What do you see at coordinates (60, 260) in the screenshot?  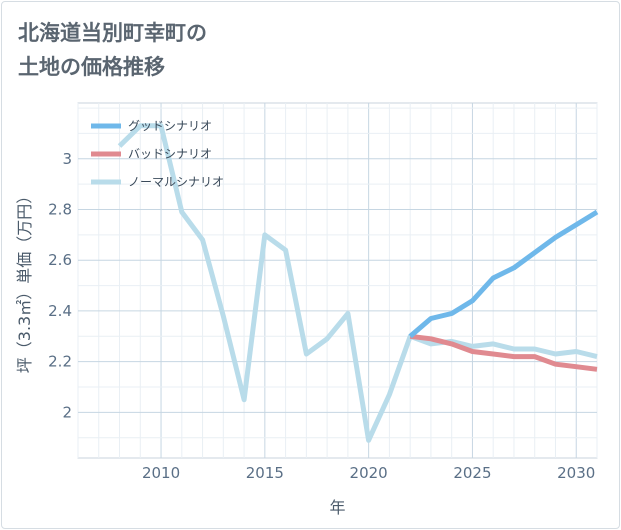 I see `y-tick-label: 2.6` at bounding box center [60, 260].